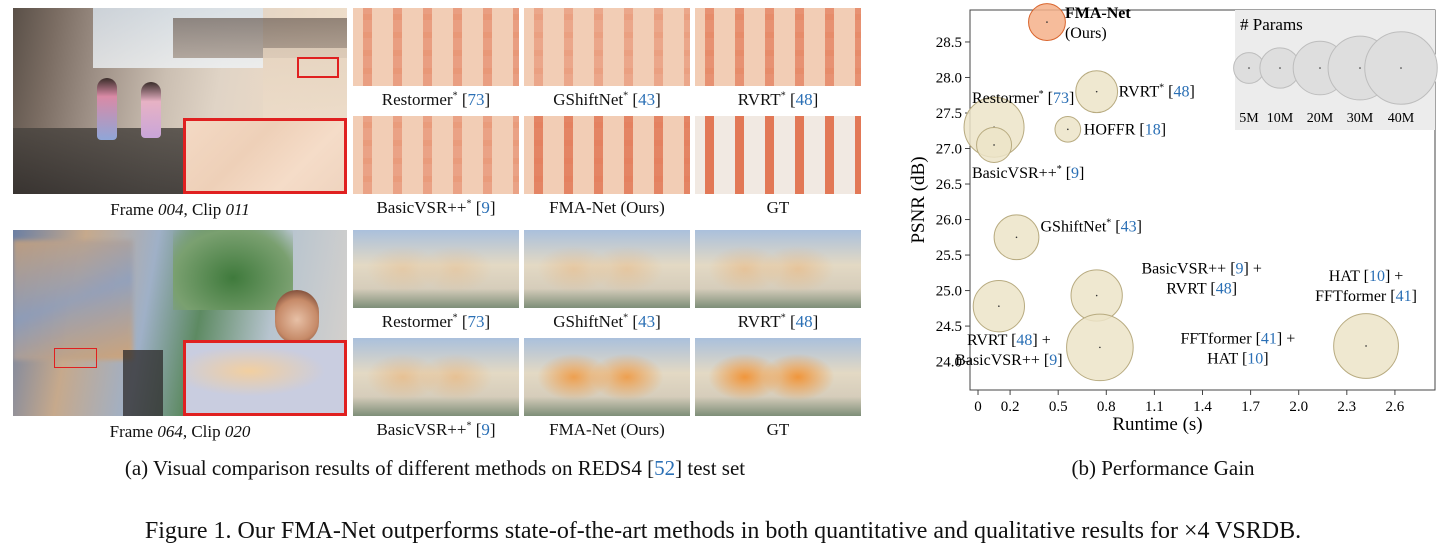  Describe the element at coordinates (949, 78) in the screenshot. I see `y-tick-label: 28.0` at that location.